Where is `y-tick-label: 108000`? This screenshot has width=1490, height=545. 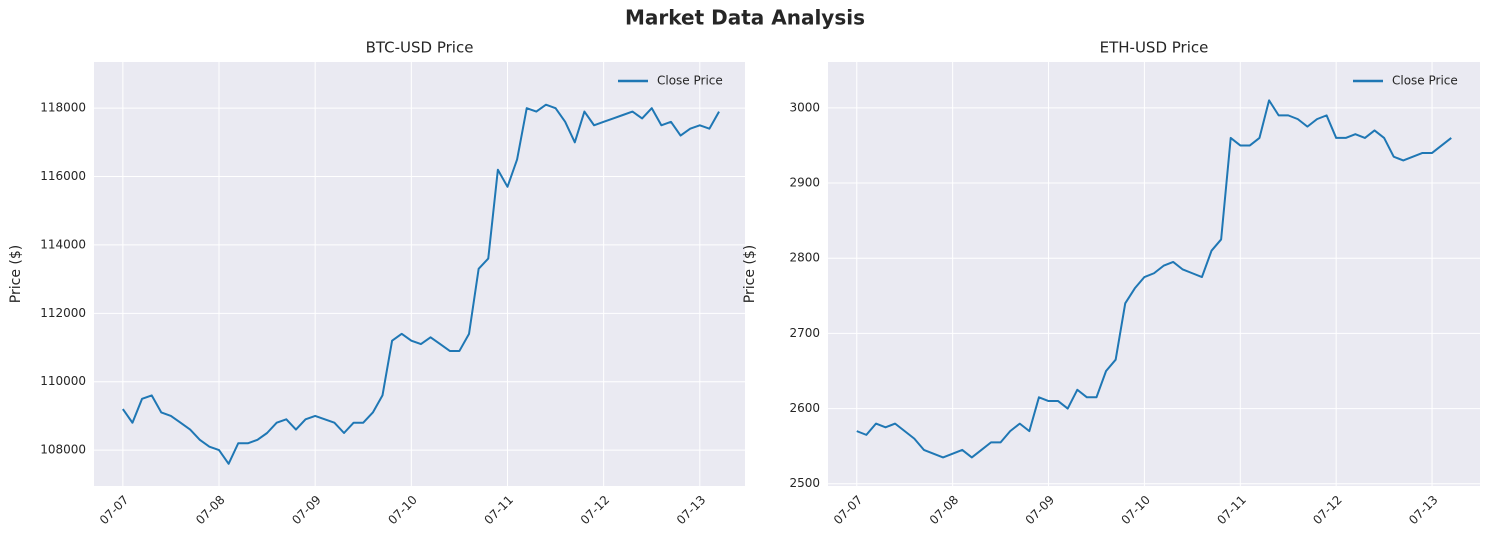 y-tick-label: 108000 is located at coordinates (63, 450).